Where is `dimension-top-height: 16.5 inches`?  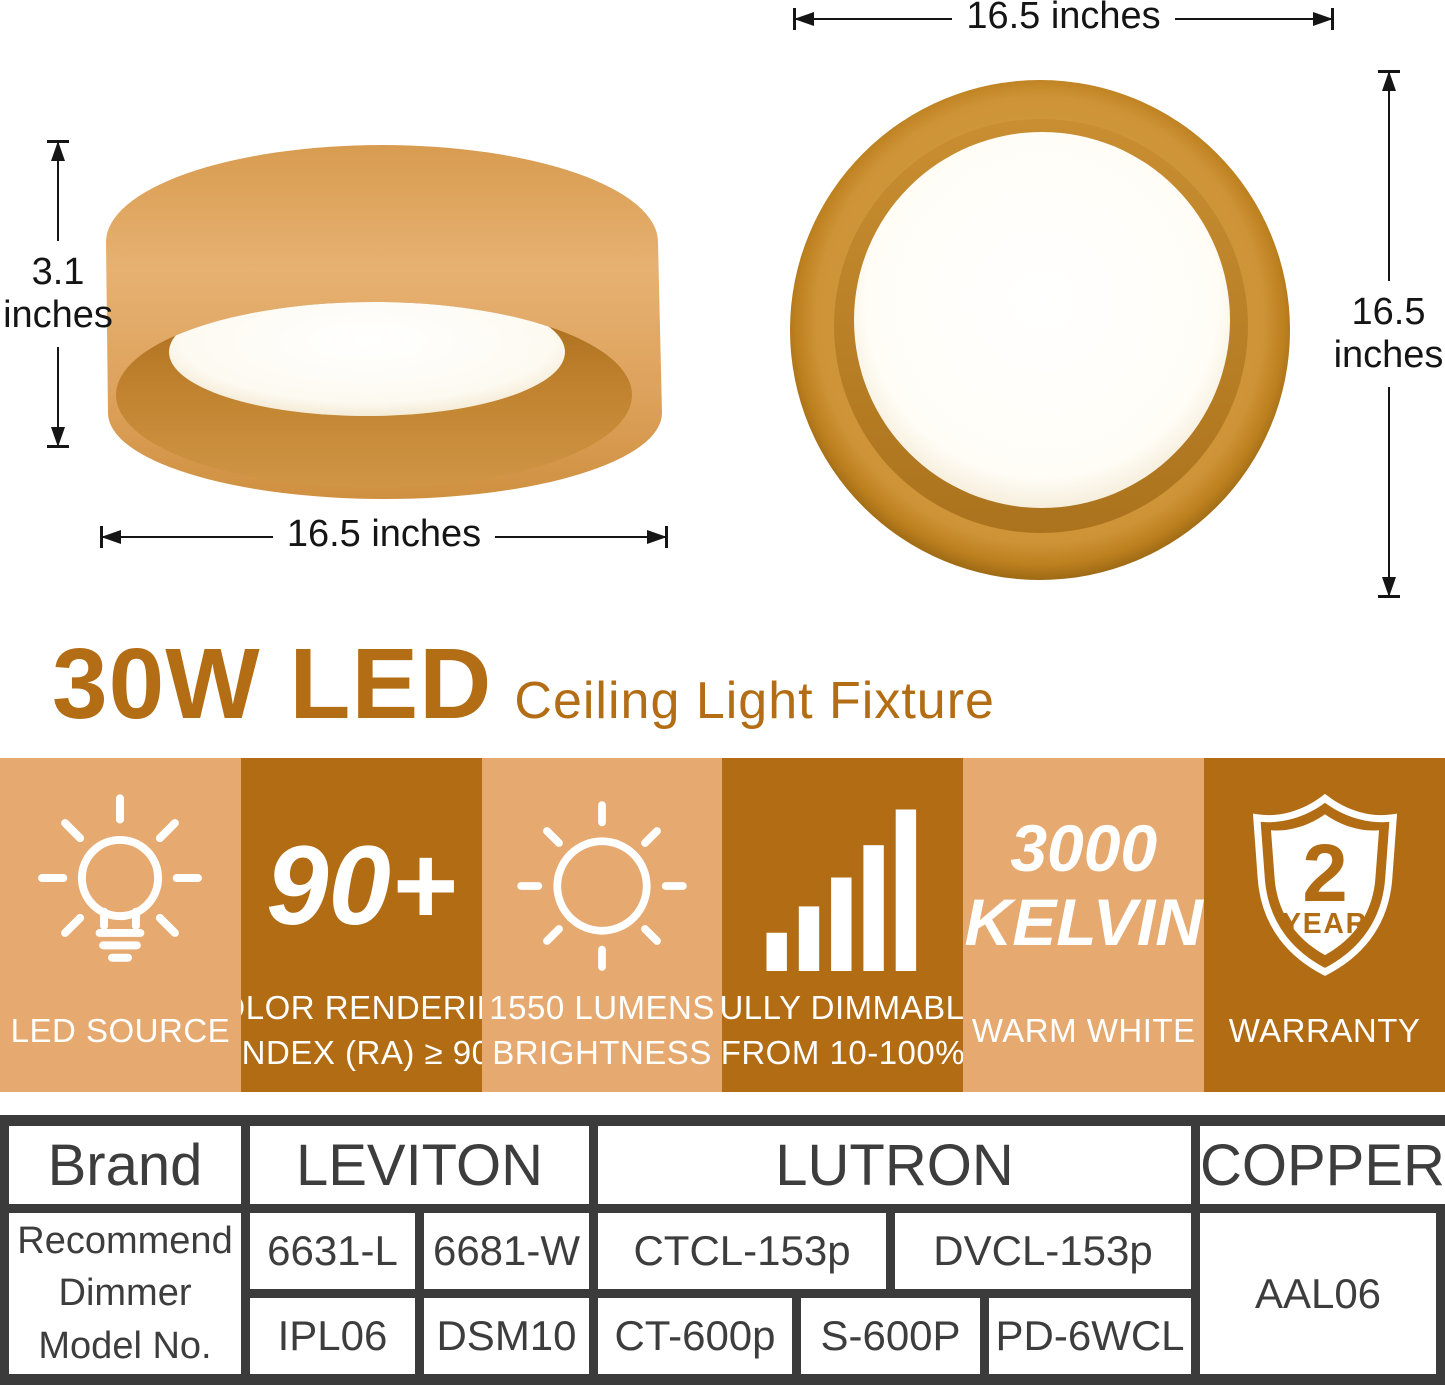 dimension-top-height: 16.5 inches is located at coordinates (1388, 334).